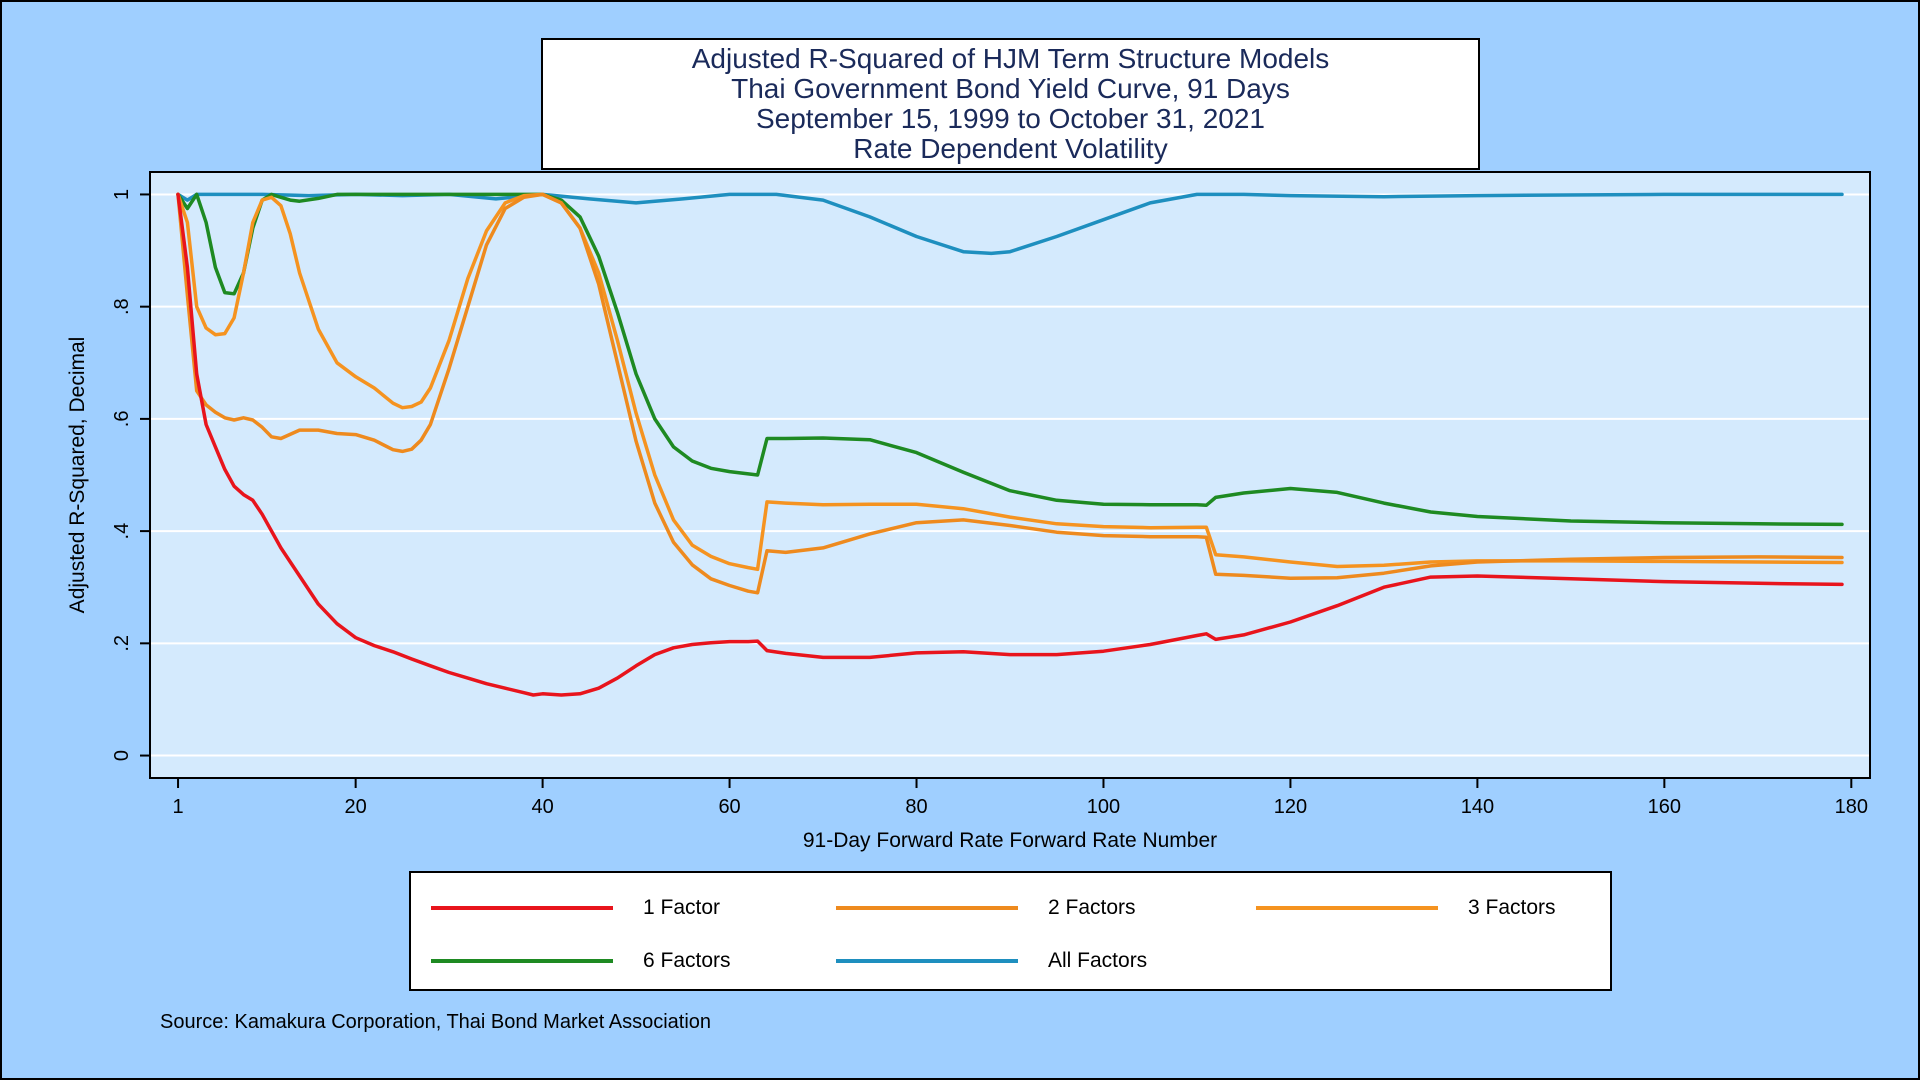  Describe the element at coordinates (1010, 840) in the screenshot. I see `x-axis-title: 91-Day Forward Rate Forward Rate Number` at that location.